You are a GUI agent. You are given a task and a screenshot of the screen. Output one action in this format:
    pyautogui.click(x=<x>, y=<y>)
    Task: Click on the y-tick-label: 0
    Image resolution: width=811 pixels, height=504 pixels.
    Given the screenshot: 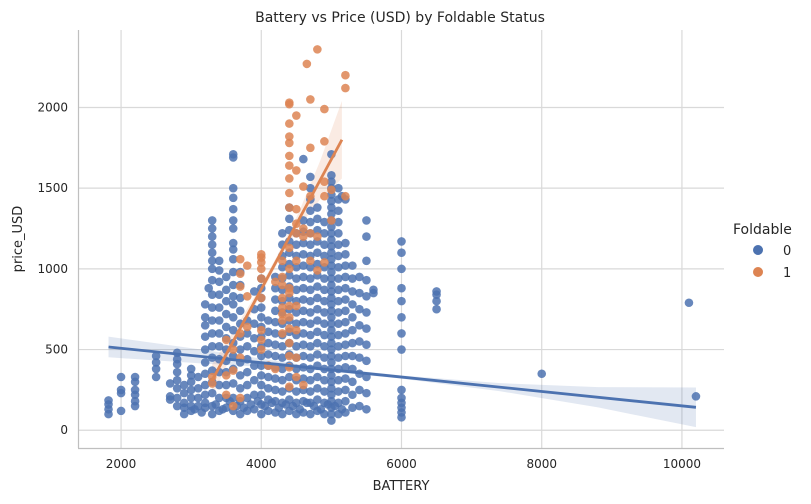 What is the action you would take?
    pyautogui.click(x=64, y=430)
    